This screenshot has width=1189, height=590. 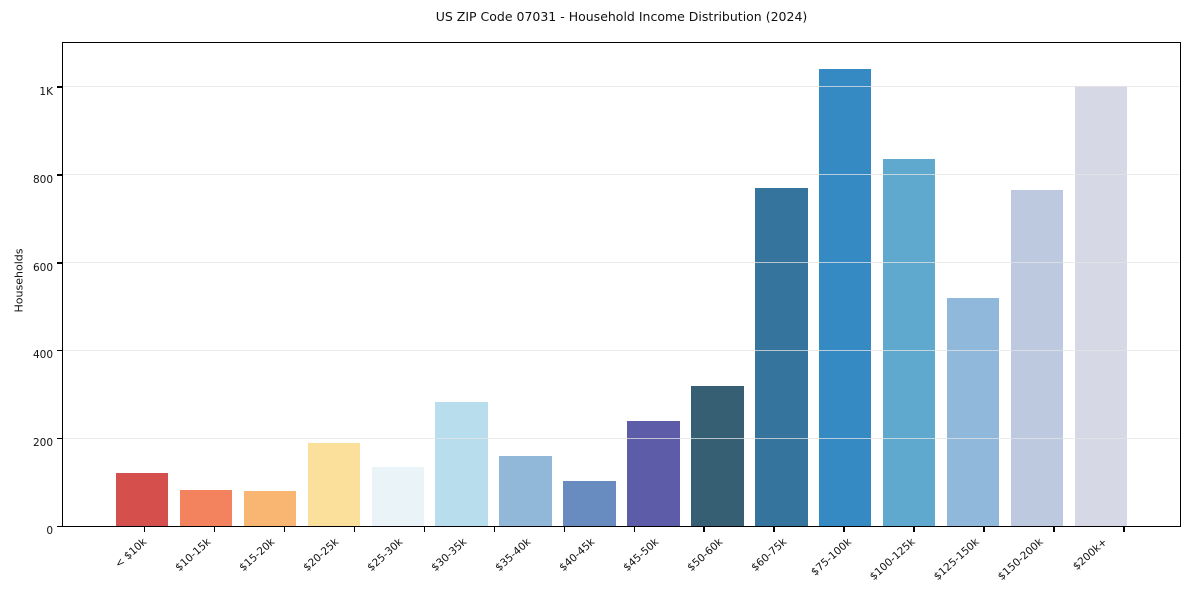 I want to click on x-label-slot: $45-50k, so click(x=653, y=561).